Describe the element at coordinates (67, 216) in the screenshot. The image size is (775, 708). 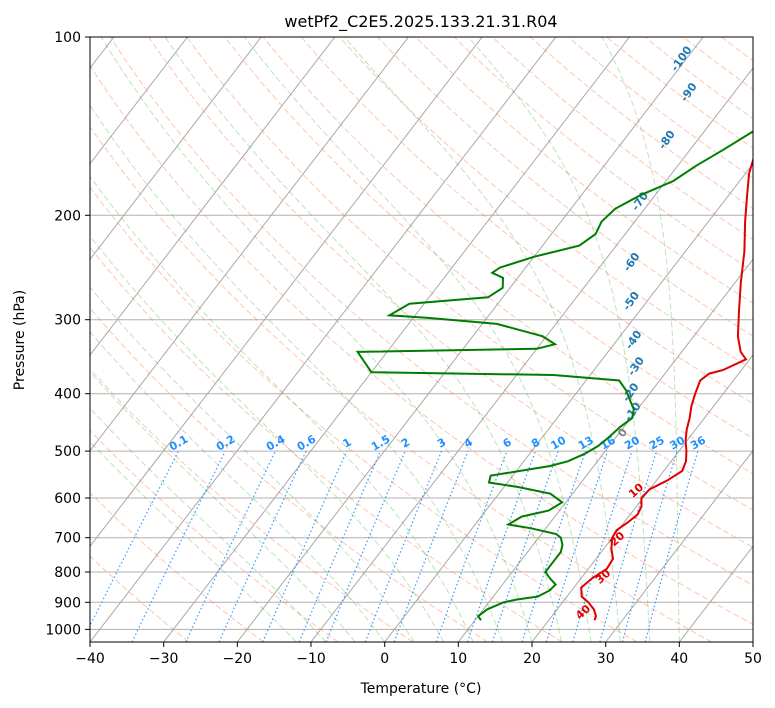
I see `y-tick-label: 200` at that location.